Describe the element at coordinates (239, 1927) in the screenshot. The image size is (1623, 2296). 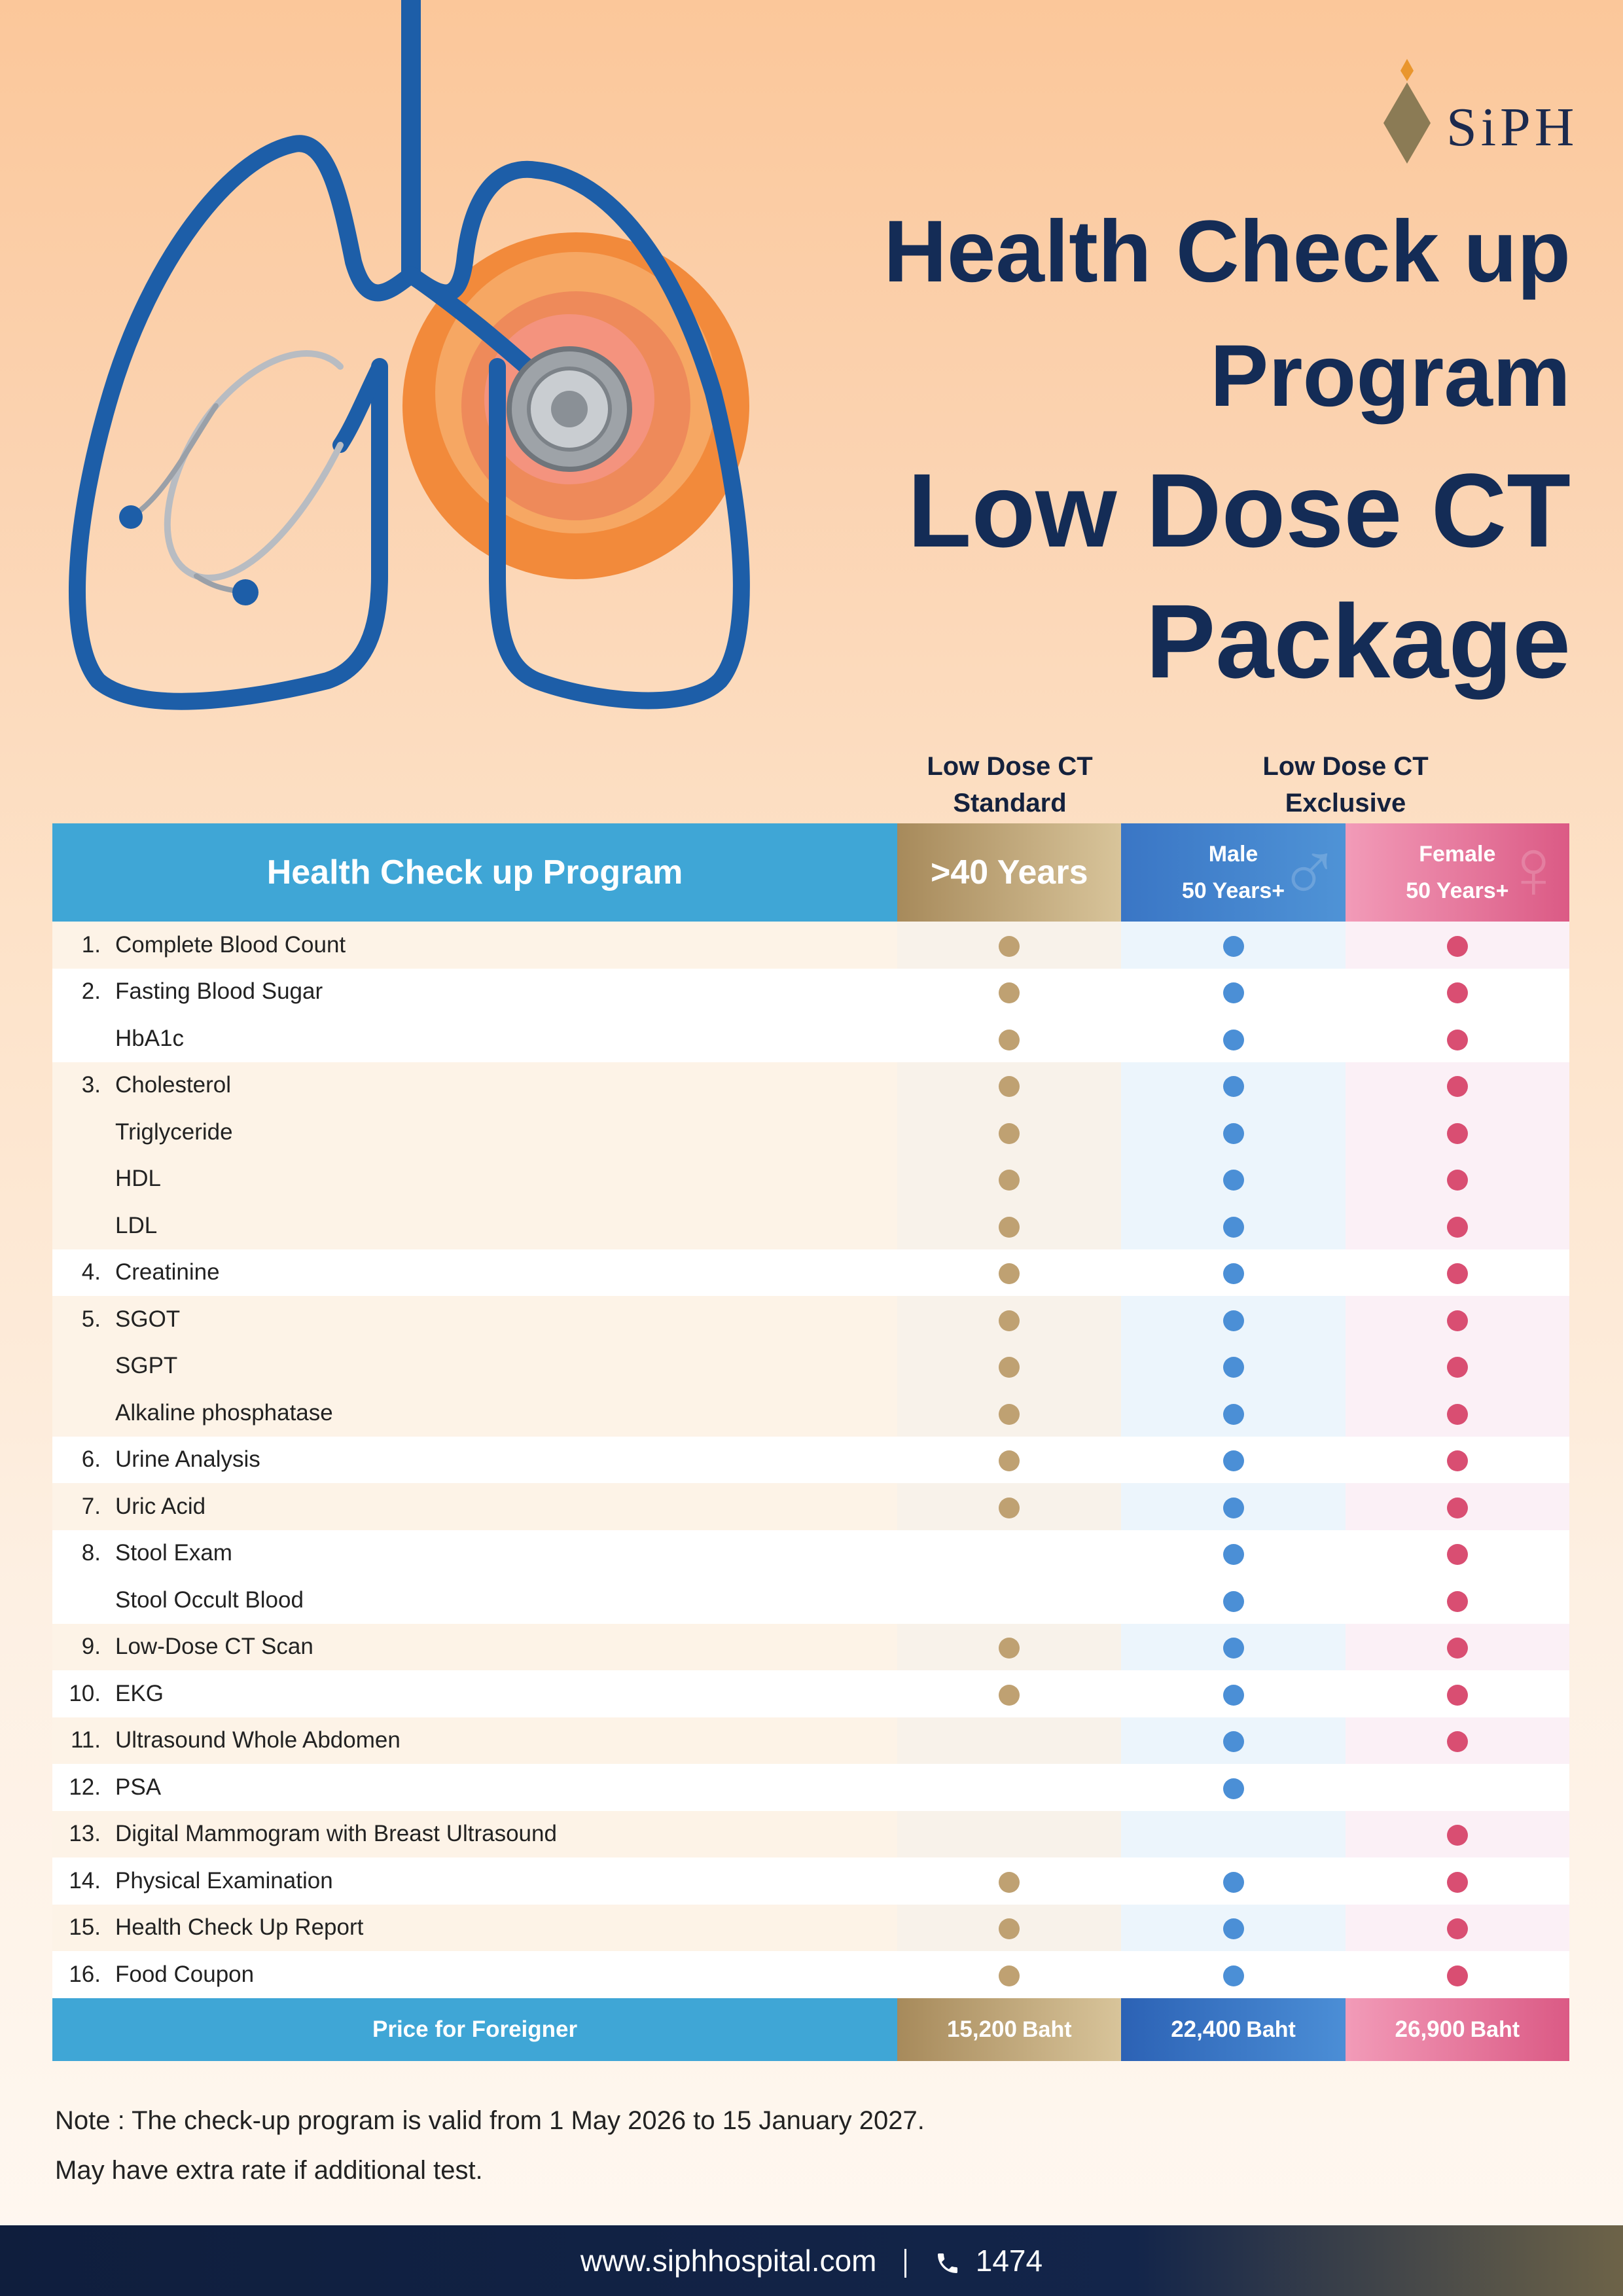
I see `row-label: Health Check Up Report` at that location.